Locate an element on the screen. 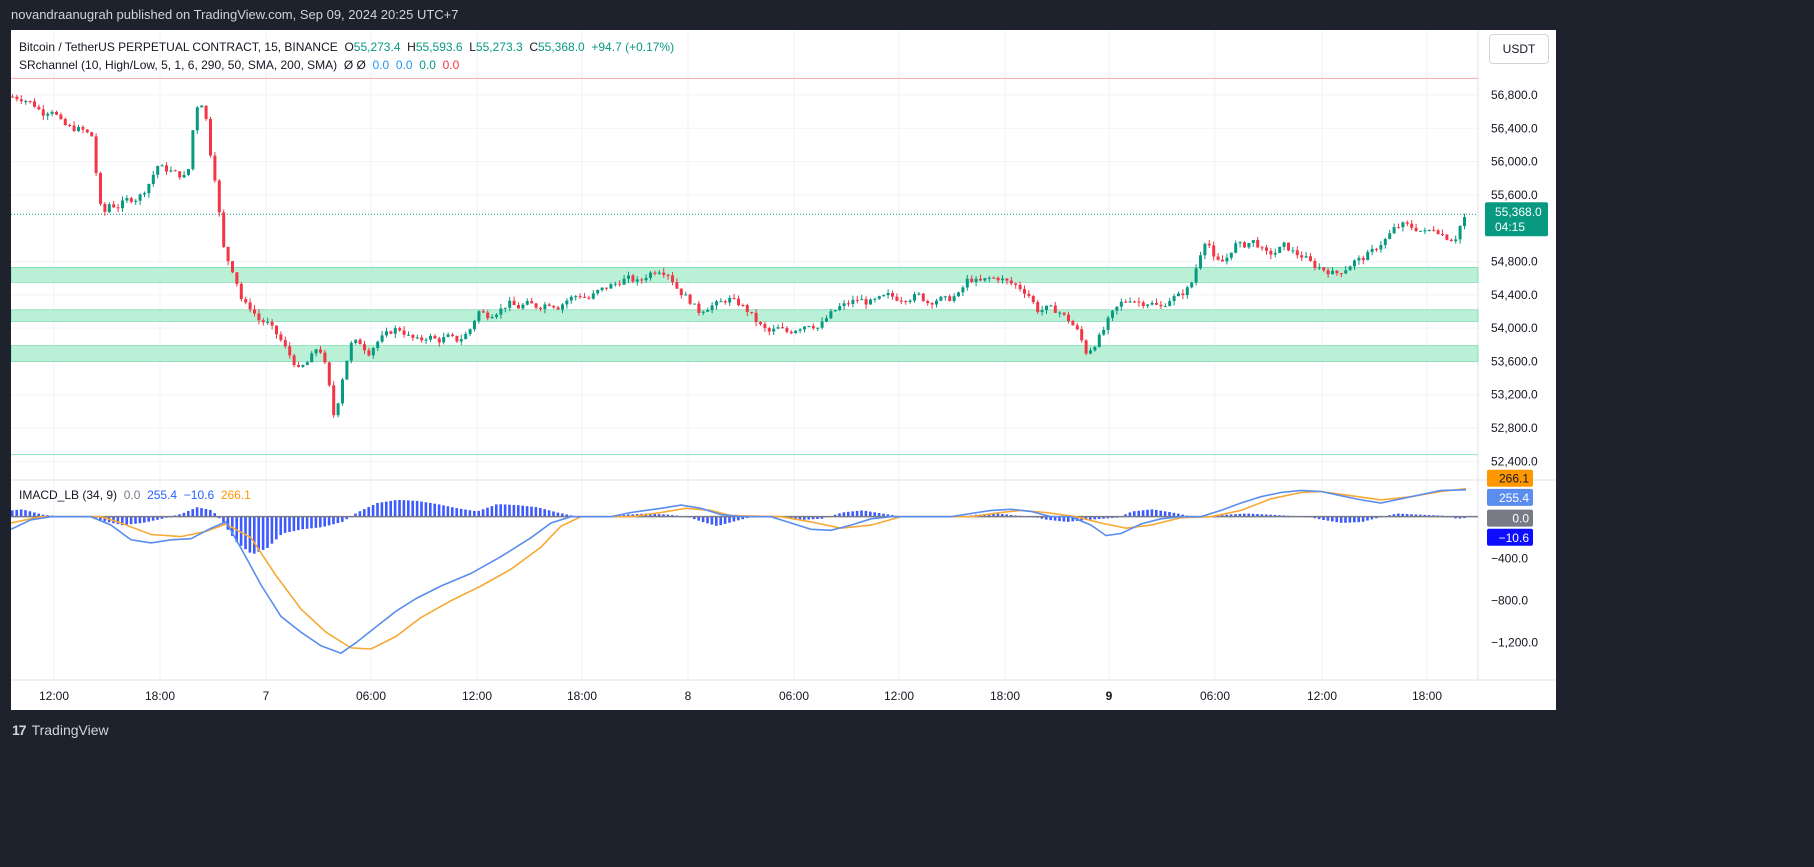  macd-tick-0: −400.0 is located at coordinates (1509, 559).